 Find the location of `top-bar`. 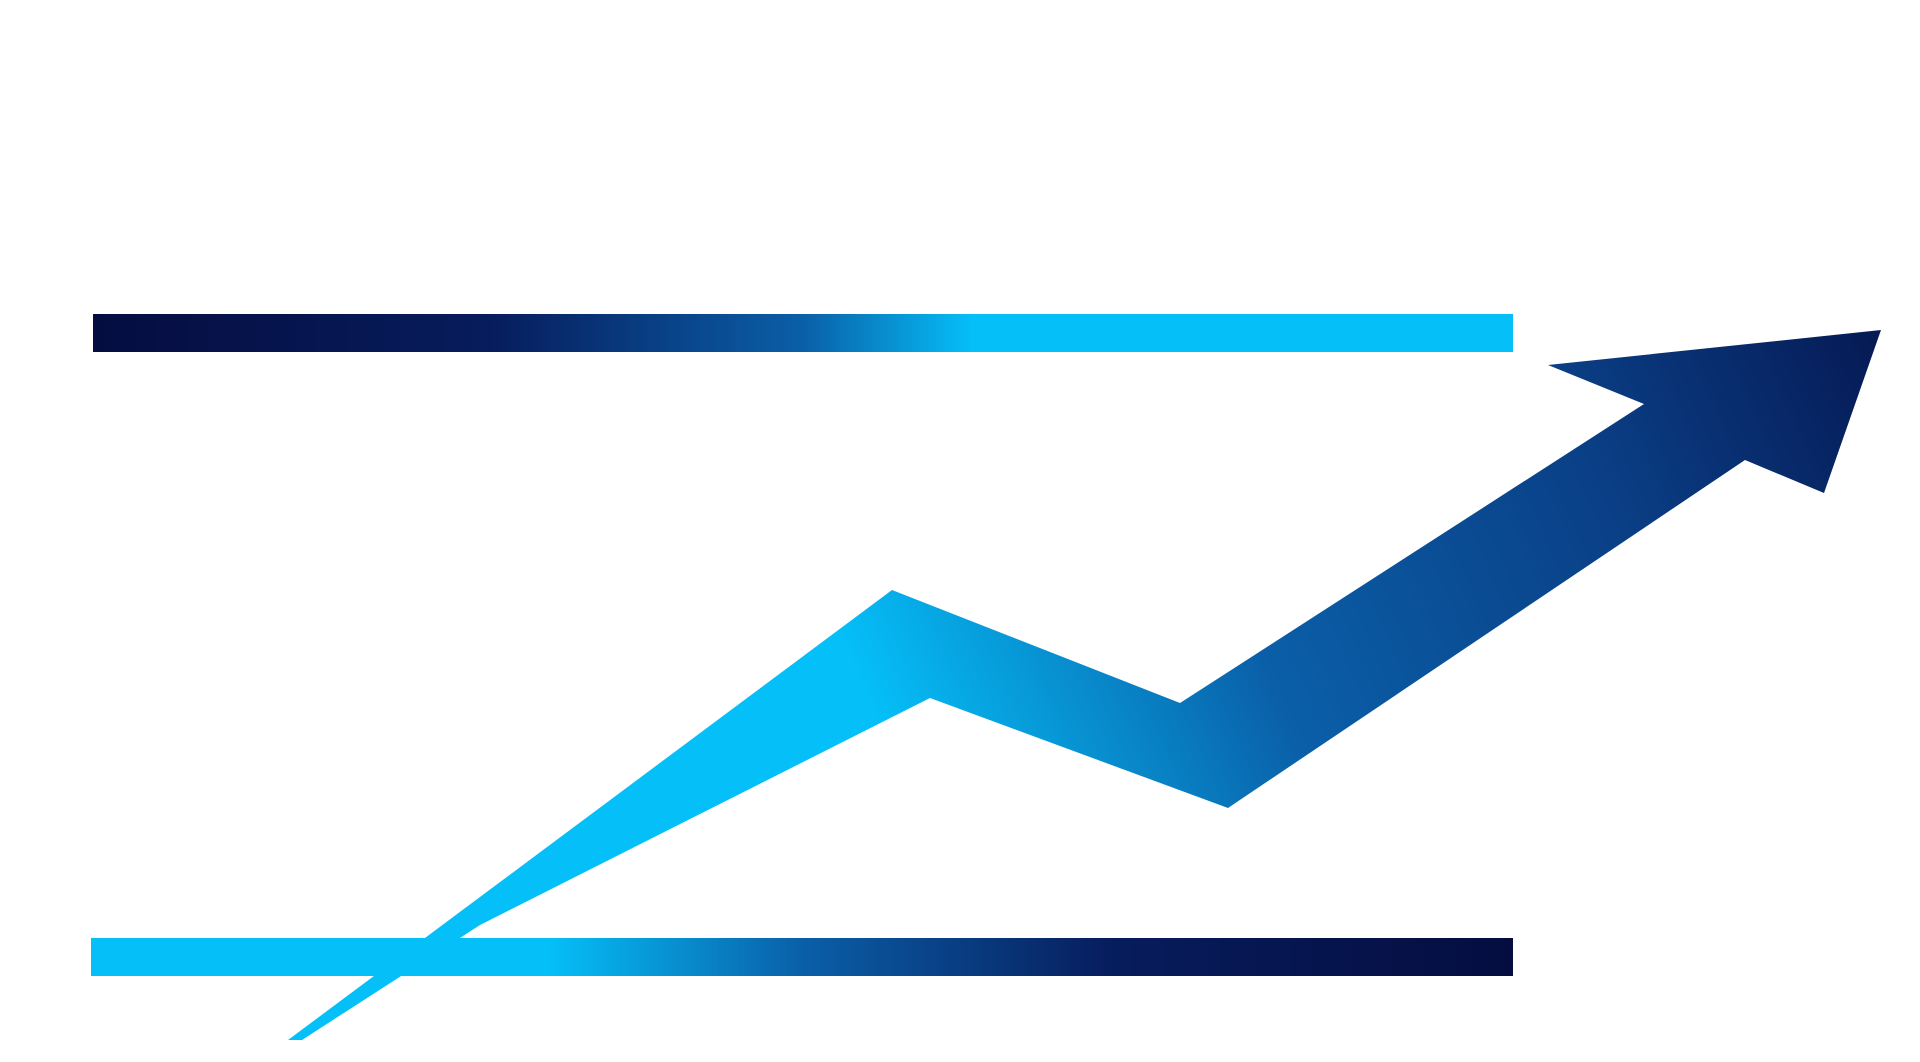

top-bar is located at coordinates (803, 333).